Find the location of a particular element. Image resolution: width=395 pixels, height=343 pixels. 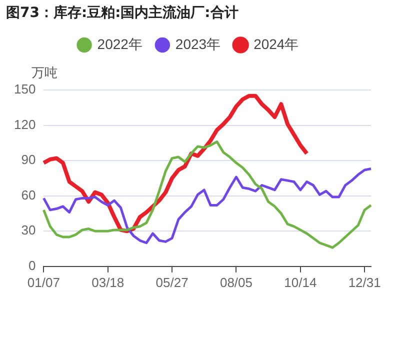

x-tick-label: 05/27 is located at coordinates (172, 282).